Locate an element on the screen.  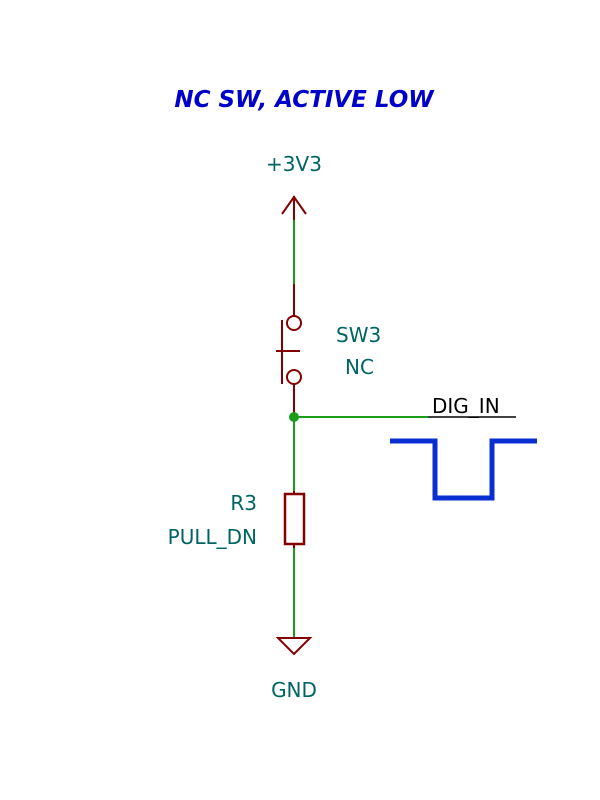
resistor-ref-label: R3 is located at coordinates (243, 503).